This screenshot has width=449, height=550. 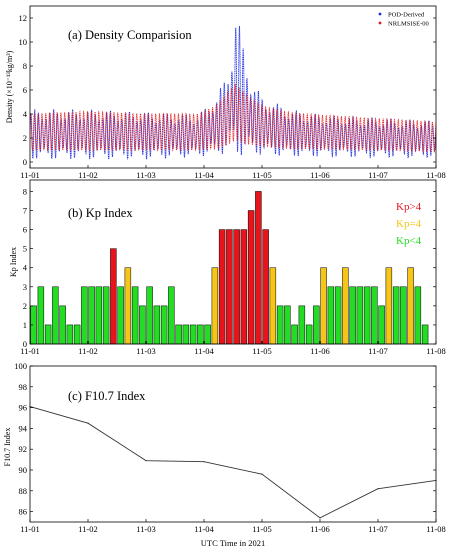 What do you see at coordinates (25, 211) in the screenshot?
I see `y-tick-label: 7` at bounding box center [25, 211].